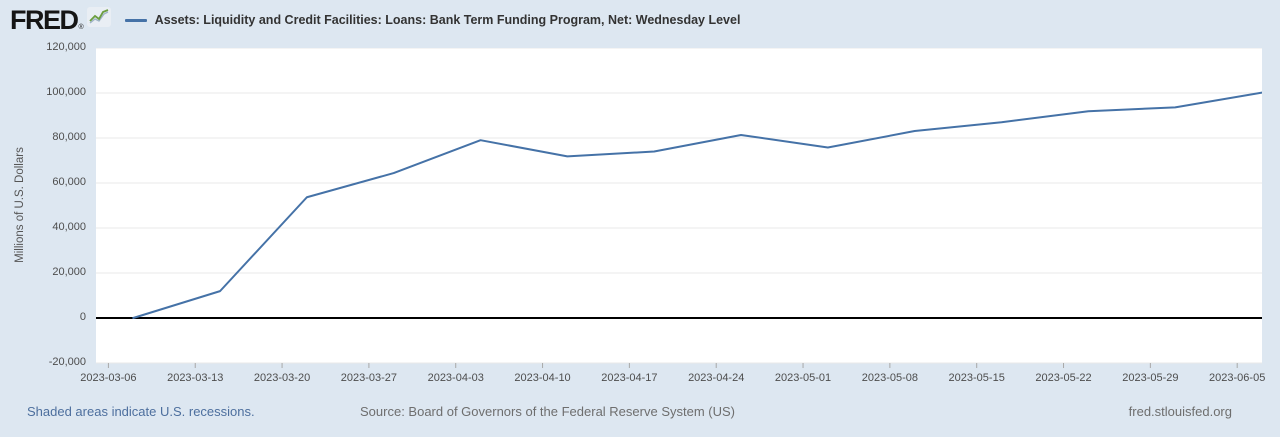  What do you see at coordinates (67, 362) in the screenshot?
I see `y-tick-label: -20,000` at bounding box center [67, 362].